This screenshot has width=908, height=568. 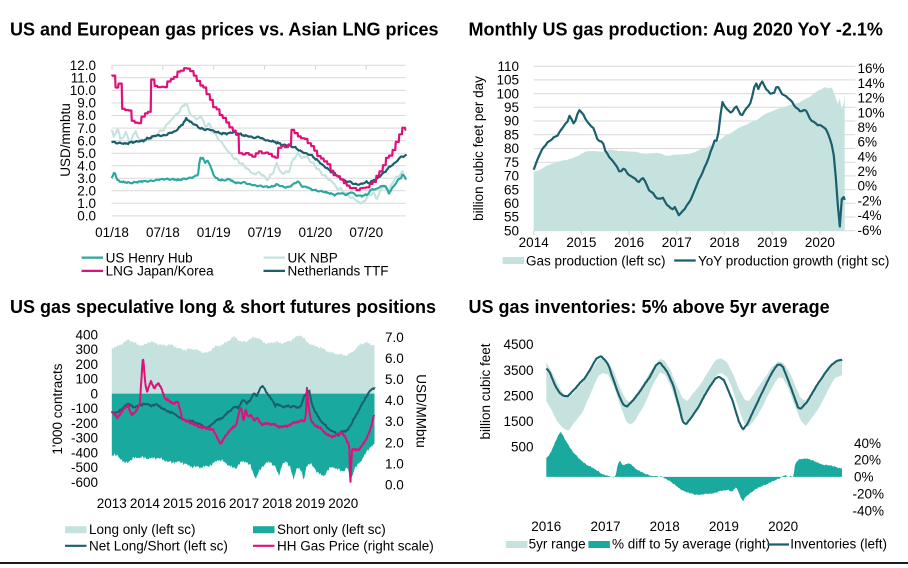 I want to click on svg-text: 65, so click(x=511, y=189).